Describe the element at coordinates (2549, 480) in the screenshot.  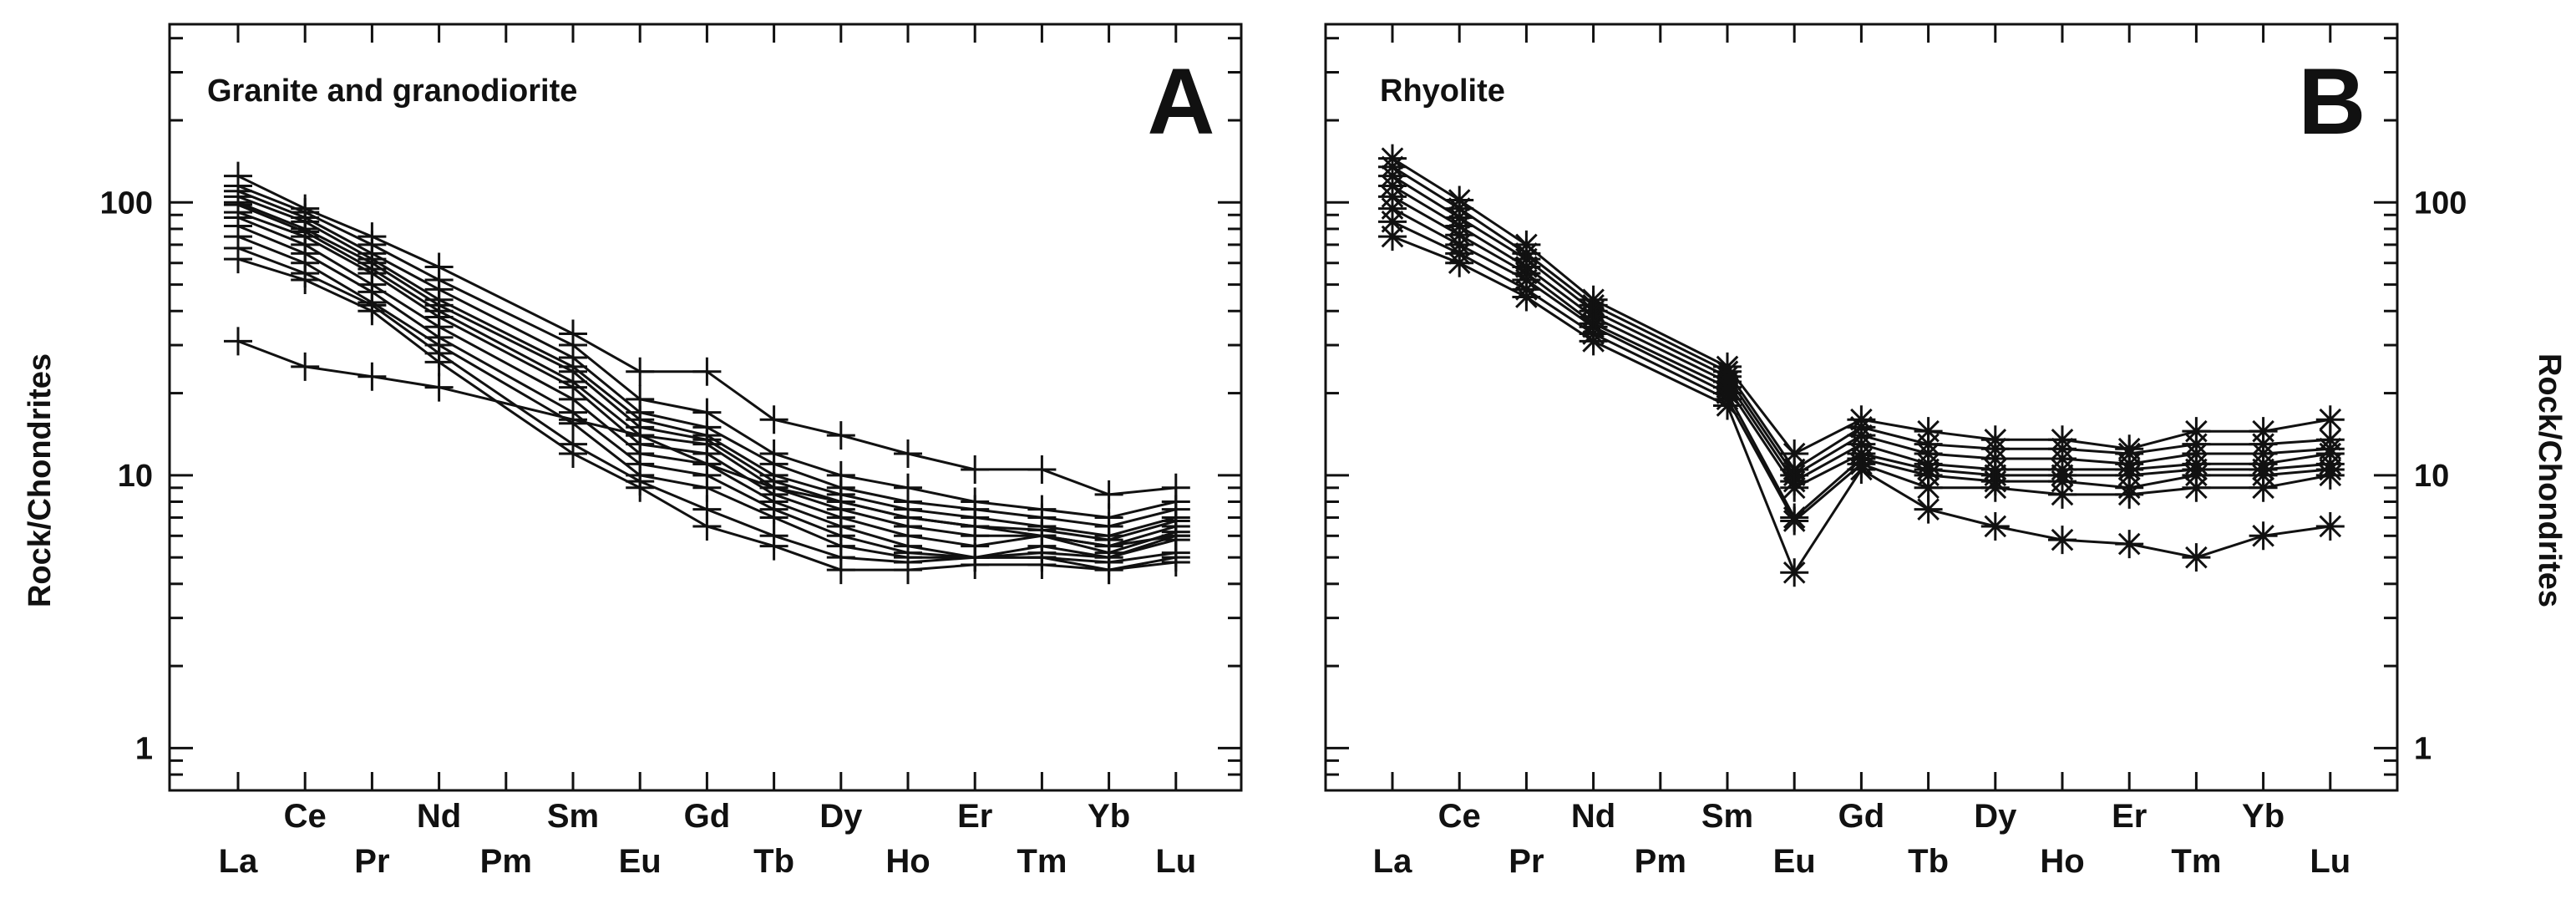
I see `panel-b-y-axis-label: Rock/Chondrites` at that location.